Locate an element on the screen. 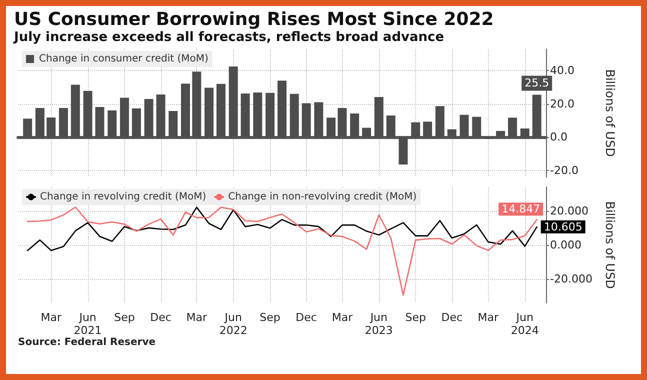 Image resolution: width=647 pixels, height=380 pixels. legend-label: Change in revolving credit (MoM) is located at coordinates (123, 197).